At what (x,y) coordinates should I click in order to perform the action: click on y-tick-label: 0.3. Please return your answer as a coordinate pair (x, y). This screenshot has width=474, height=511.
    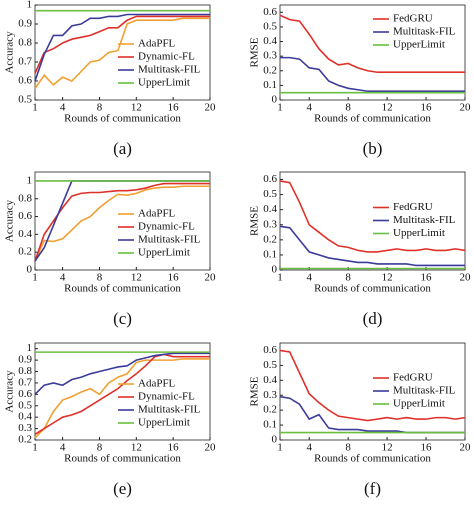
    Looking at the image, I should click on (270, 56).